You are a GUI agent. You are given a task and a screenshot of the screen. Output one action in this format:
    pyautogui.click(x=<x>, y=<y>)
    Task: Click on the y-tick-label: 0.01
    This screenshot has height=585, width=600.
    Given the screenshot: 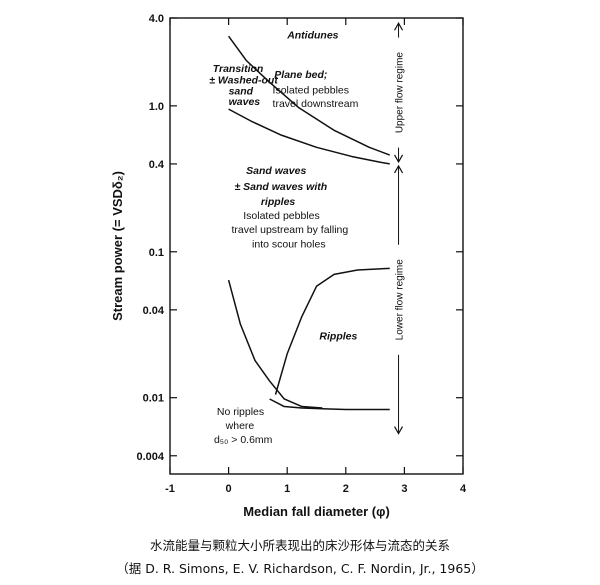 What is the action you would take?
    pyautogui.click(x=153, y=399)
    